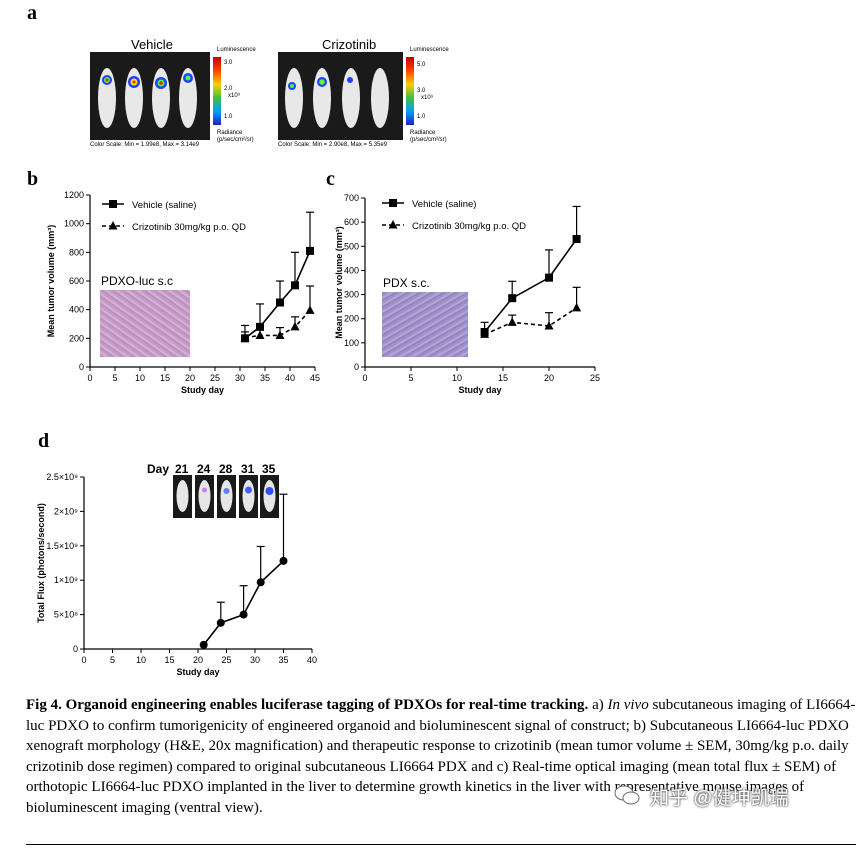  Describe the element at coordinates (182, 469) in the screenshot. I see `day-21: 21` at that location.